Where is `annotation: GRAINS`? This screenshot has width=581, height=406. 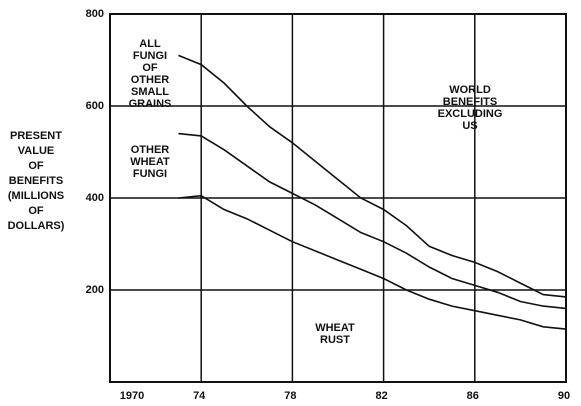 annotation: GRAINS is located at coordinates (150, 104).